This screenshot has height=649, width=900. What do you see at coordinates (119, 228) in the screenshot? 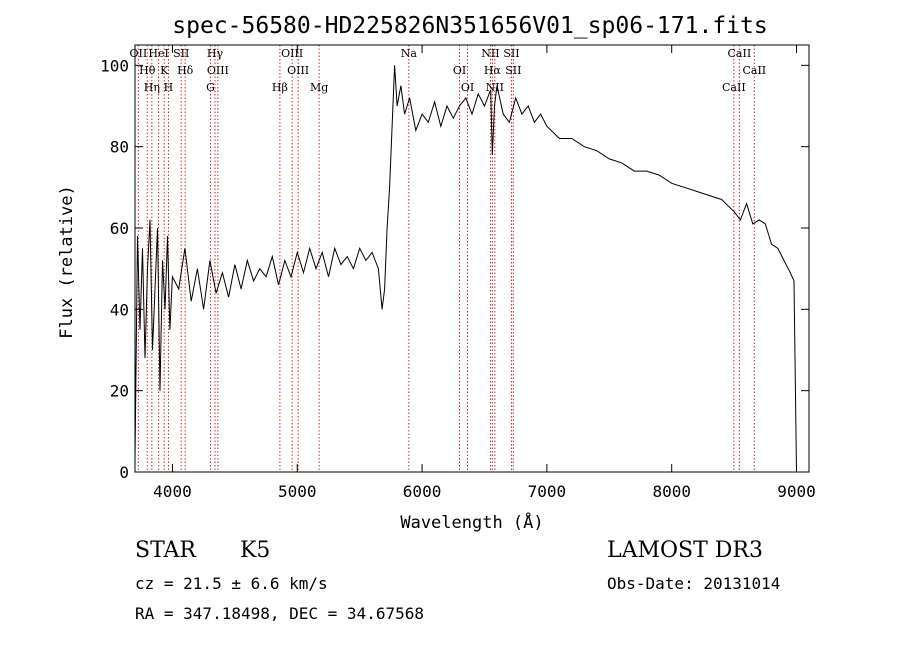
I see `y-tick-label: 60` at bounding box center [119, 228].